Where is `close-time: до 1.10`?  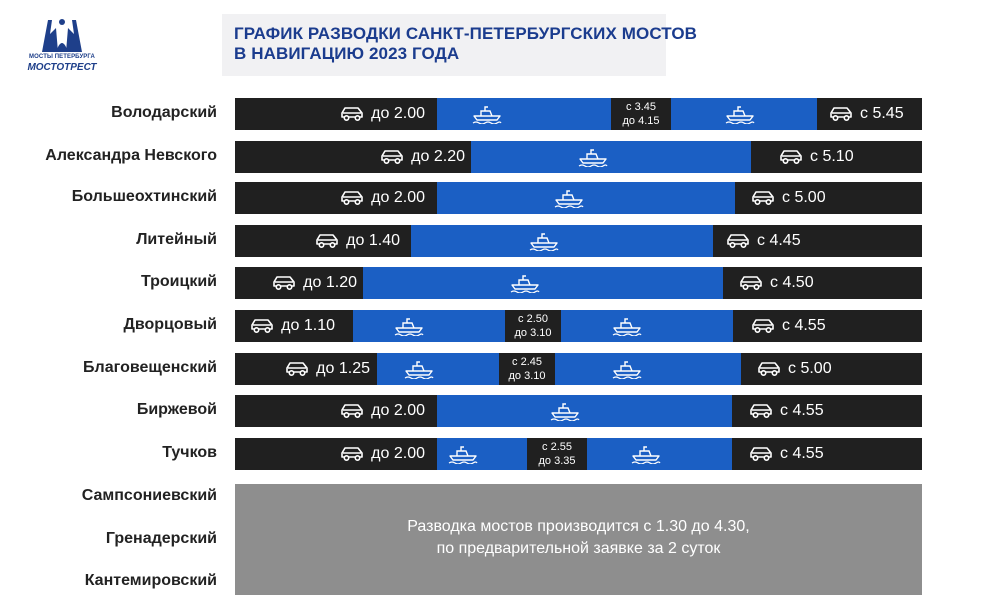 close-time: до 1.10 is located at coordinates (308, 325).